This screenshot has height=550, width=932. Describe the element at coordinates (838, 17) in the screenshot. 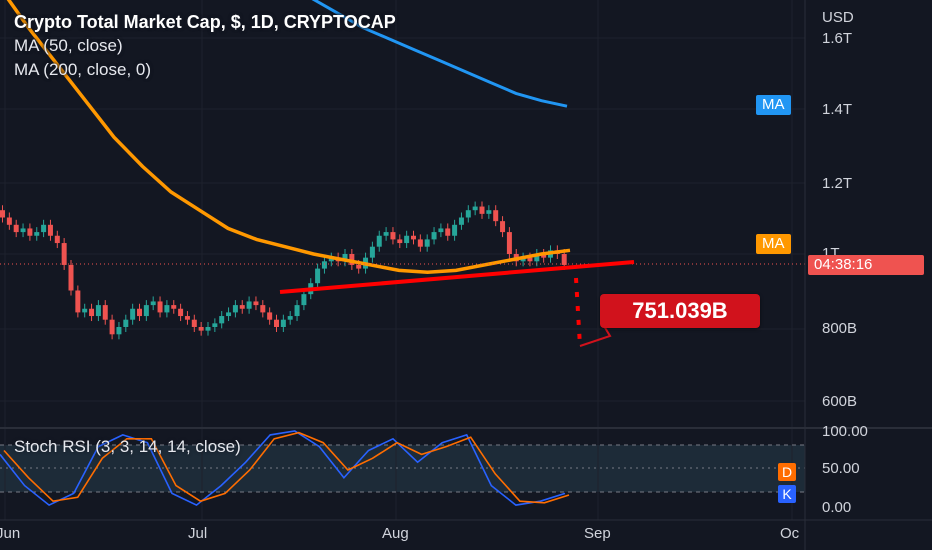

I see `currency-label: USD` at that location.